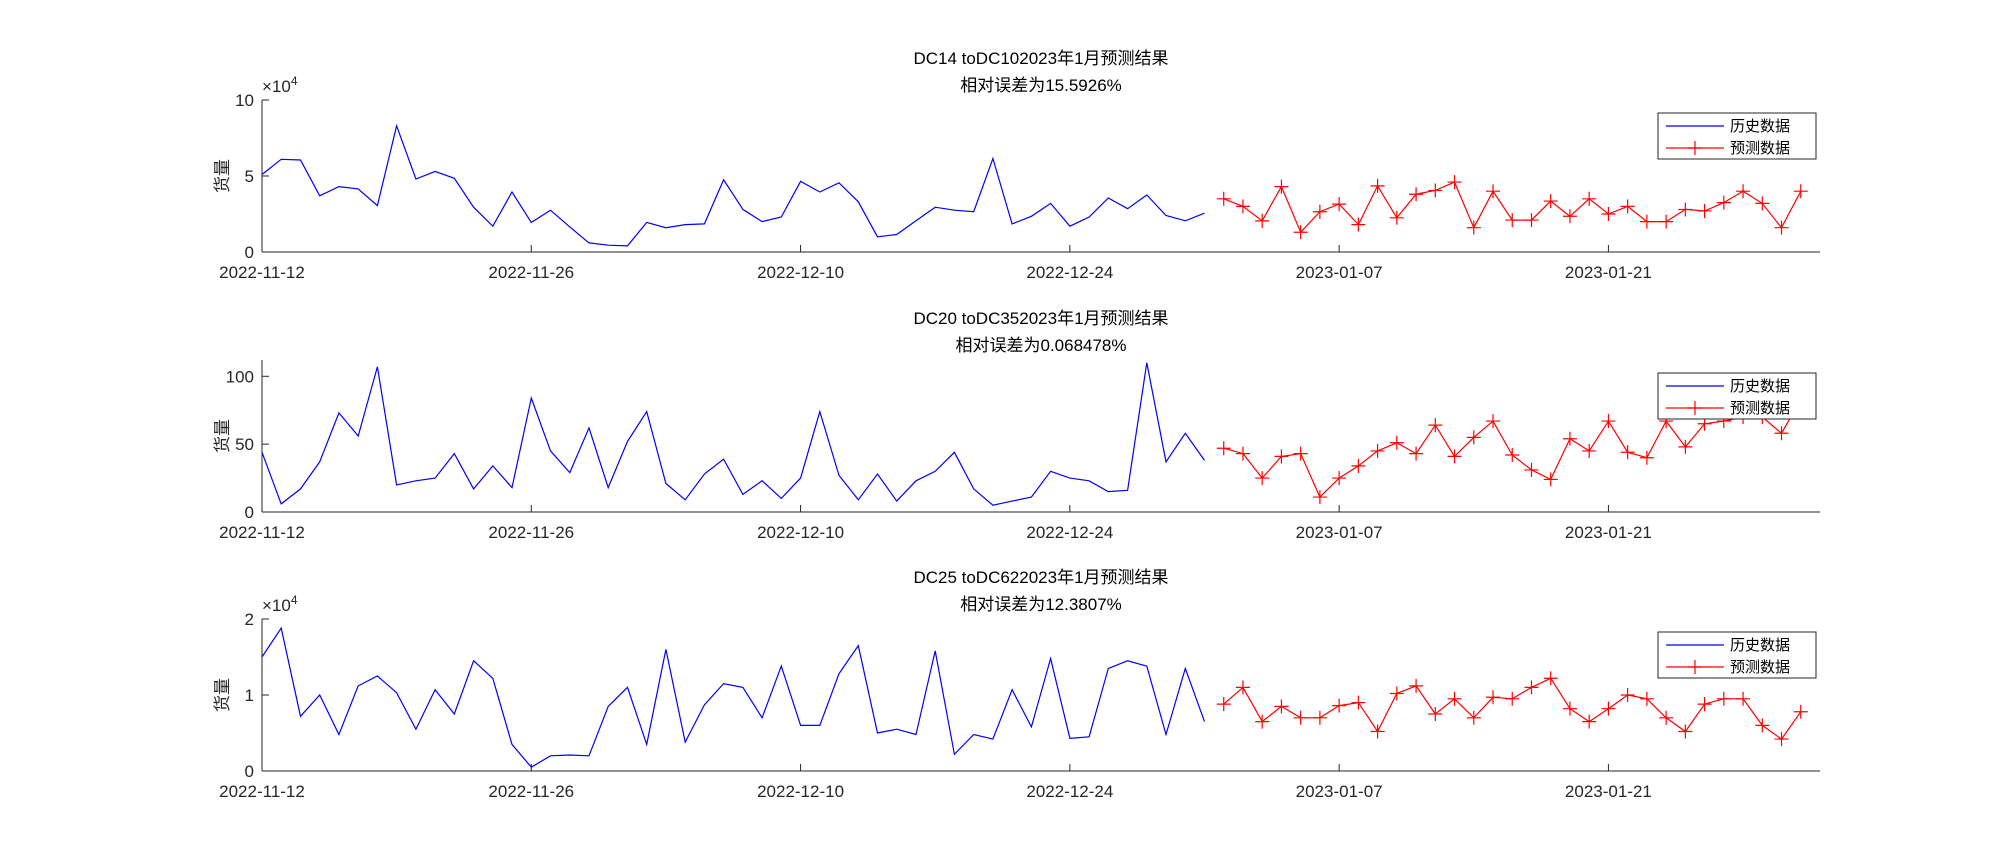 Image resolution: width=1999 pixels, height=860 pixels. I want to click on y-tick-label: 50, so click(244, 444).